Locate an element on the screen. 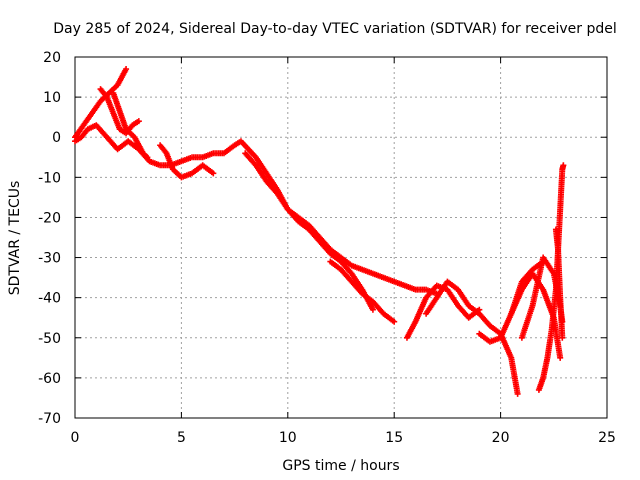 The image size is (640, 480). y-tick-label: -20 is located at coordinates (49, 218).